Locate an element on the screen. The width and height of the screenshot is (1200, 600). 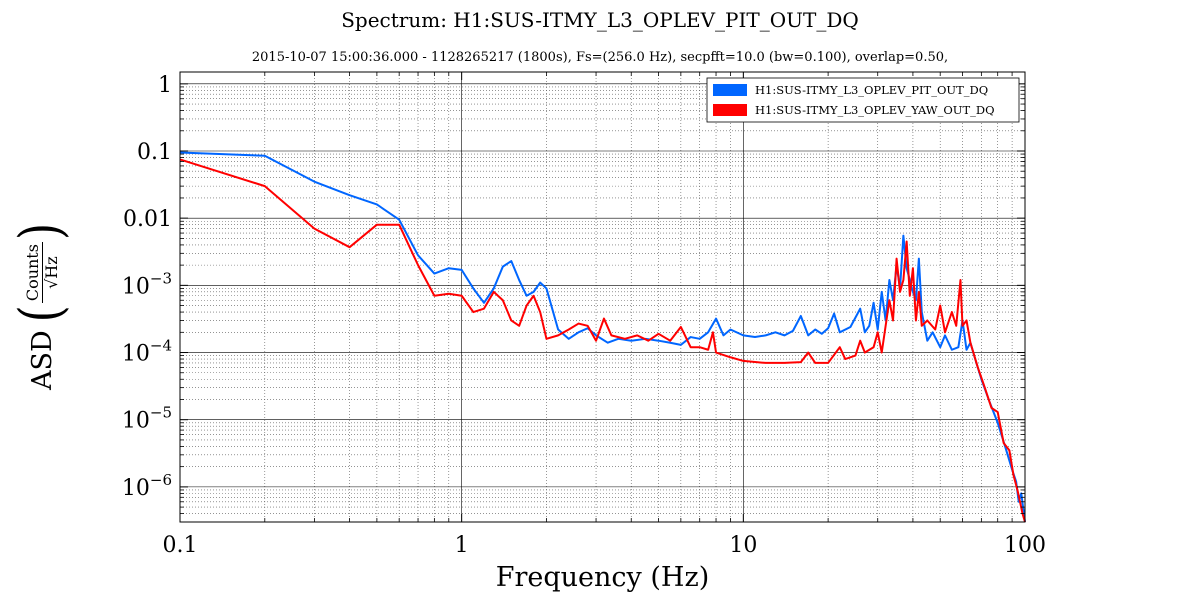
y-tick-labels: 1 0.1 0.01 10⁻³ 10⁻⁴ 10⁻⁵ 10⁻⁶ is located at coordinates (147, 287).